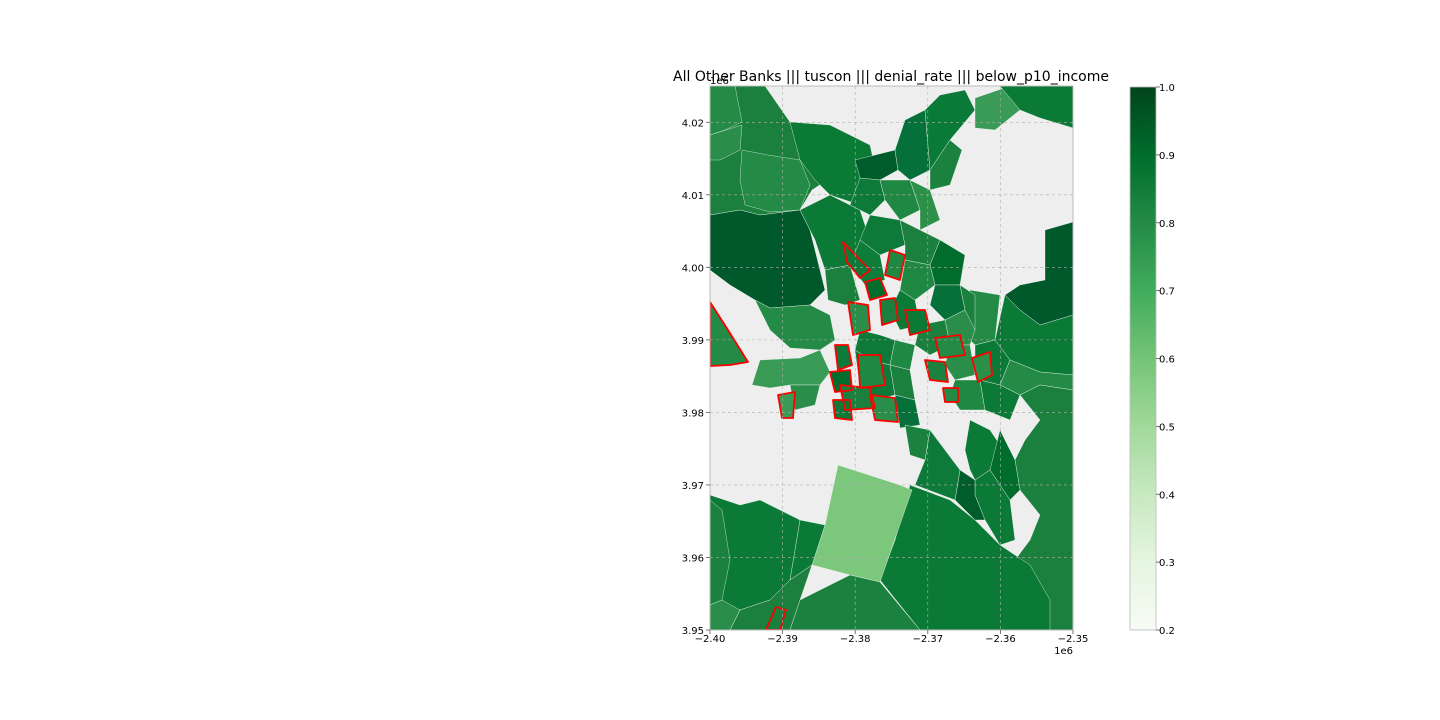 The image size is (1440, 720). What do you see at coordinates (693, 123) in the screenshot?
I see `y-tick-label: 4.02` at bounding box center [693, 123].